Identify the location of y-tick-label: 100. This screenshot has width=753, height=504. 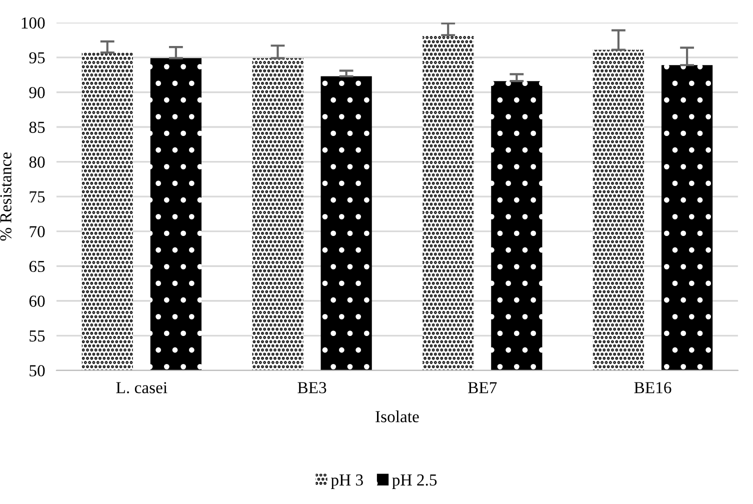
(33, 23).